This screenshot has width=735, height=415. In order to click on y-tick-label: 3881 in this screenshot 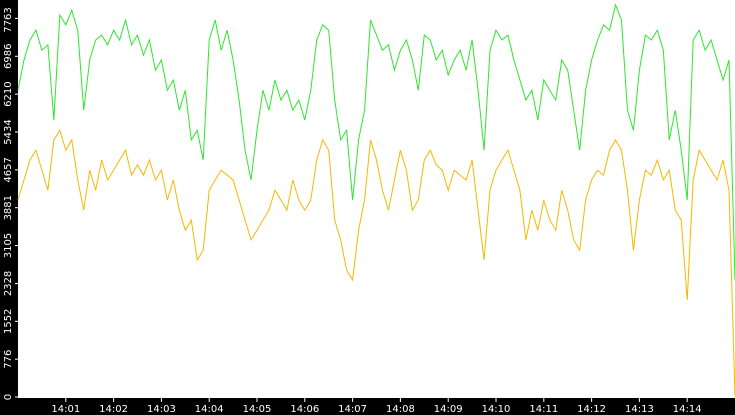, I will do `click(8, 207)`.